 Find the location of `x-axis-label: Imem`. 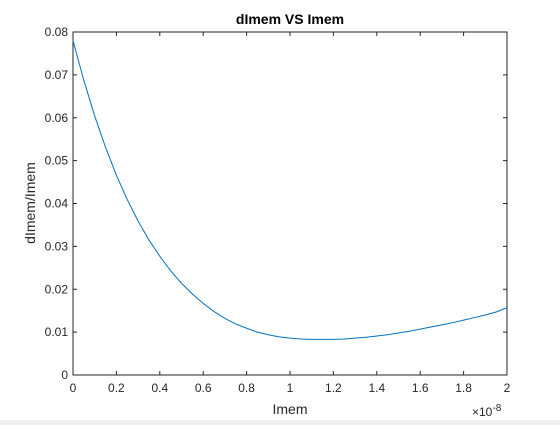

x-axis-label: Imem is located at coordinates (290, 409).